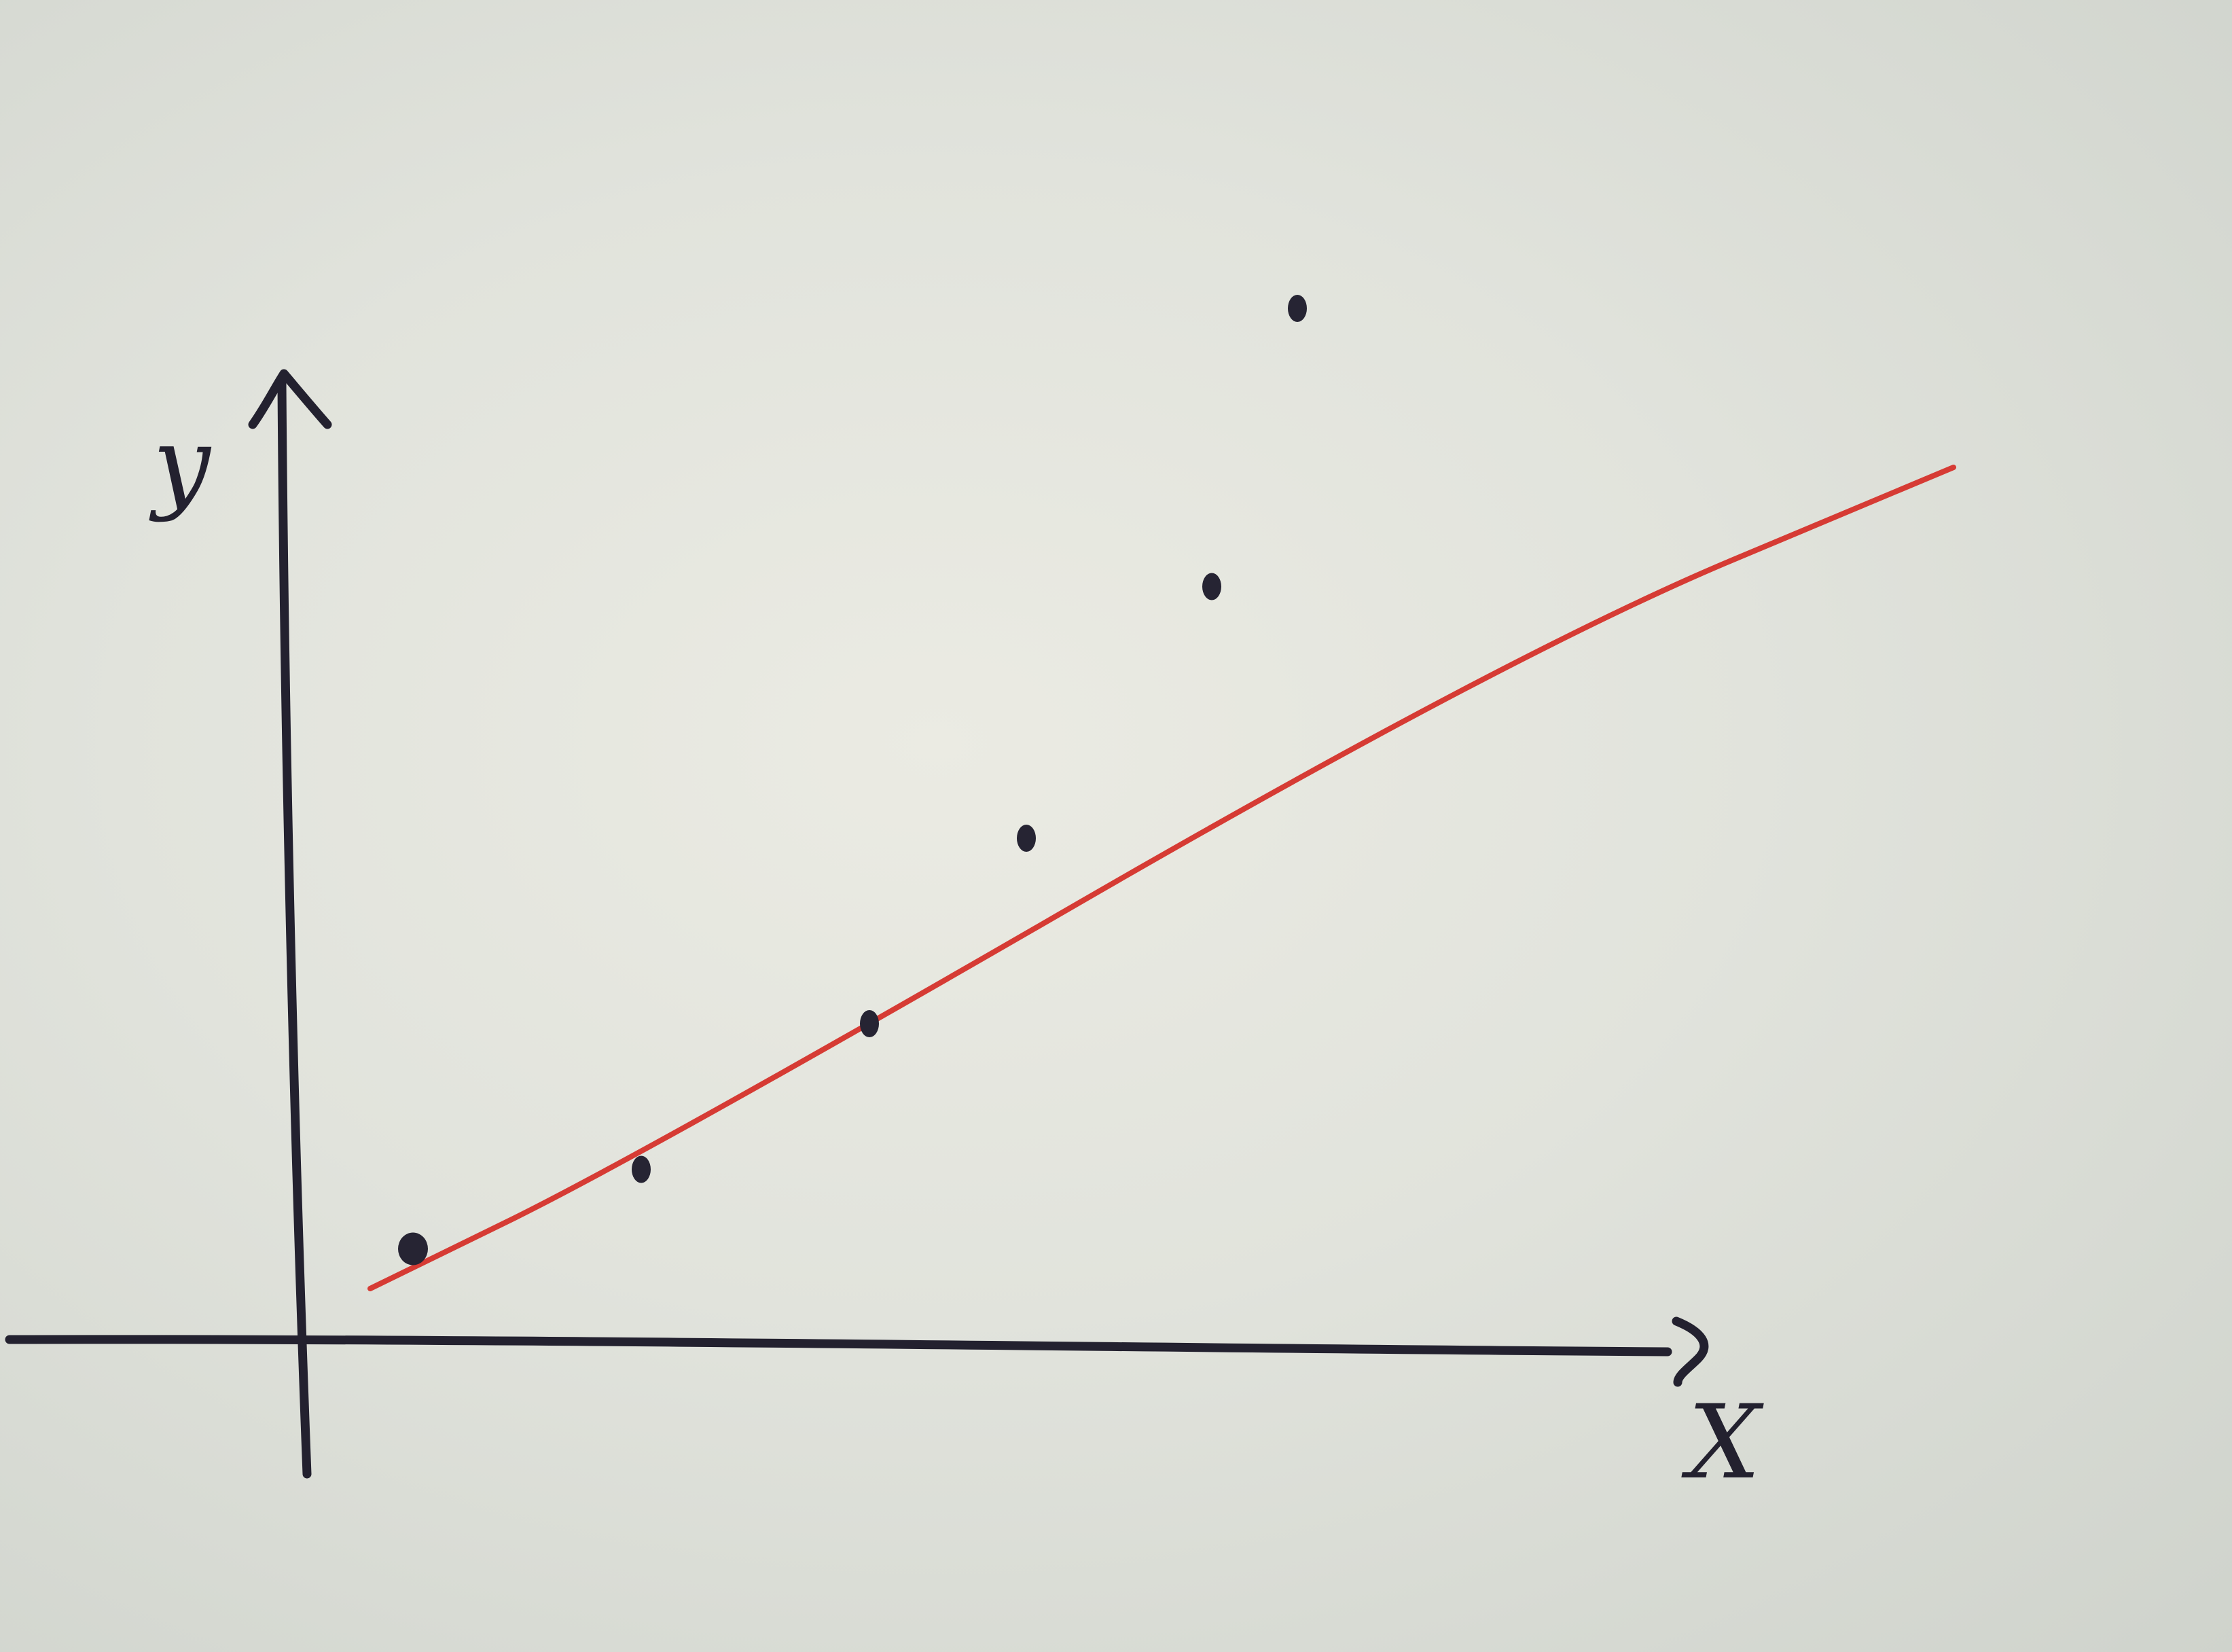  I want to click on y-axis-label: y, so click(180, 465).